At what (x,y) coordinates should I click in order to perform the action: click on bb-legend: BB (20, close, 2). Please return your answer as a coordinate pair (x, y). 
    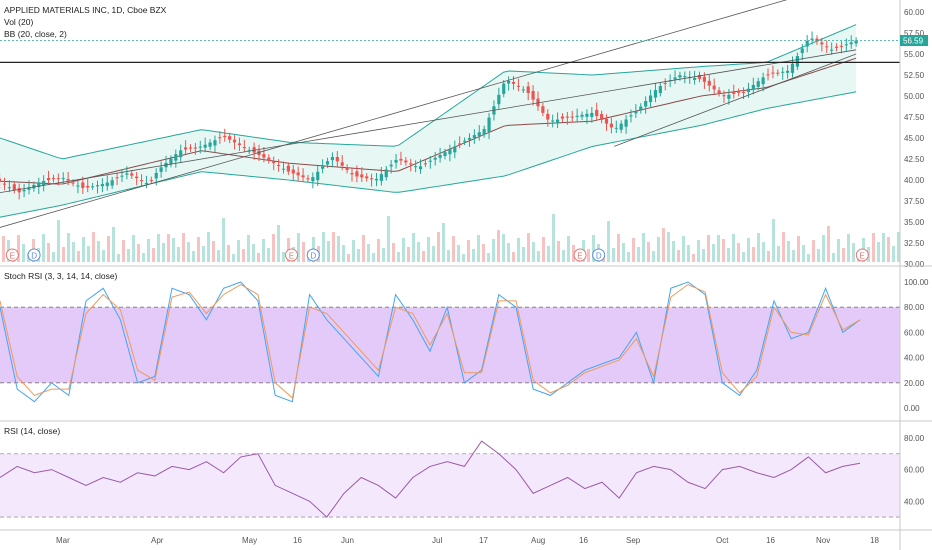
    Looking at the image, I should click on (35, 34).